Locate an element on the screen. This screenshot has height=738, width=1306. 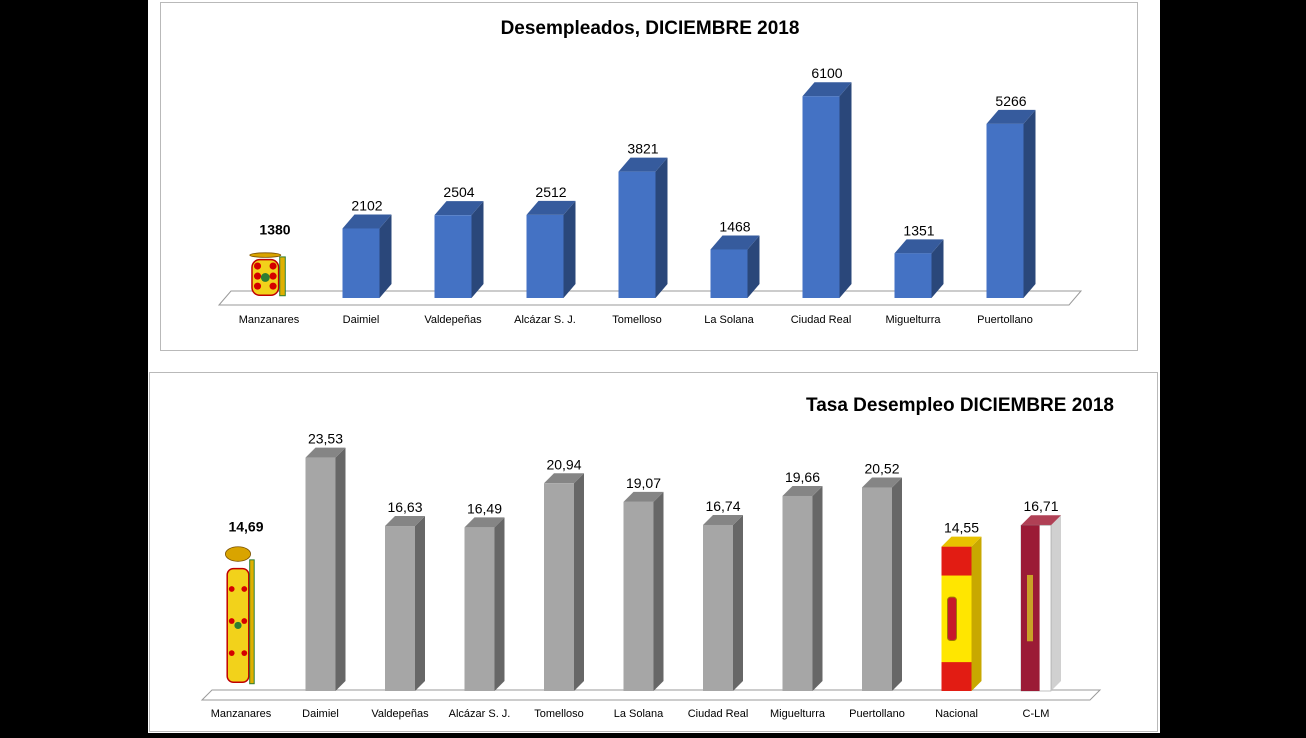
value-label: 16,71 is located at coordinates (1040, 506).